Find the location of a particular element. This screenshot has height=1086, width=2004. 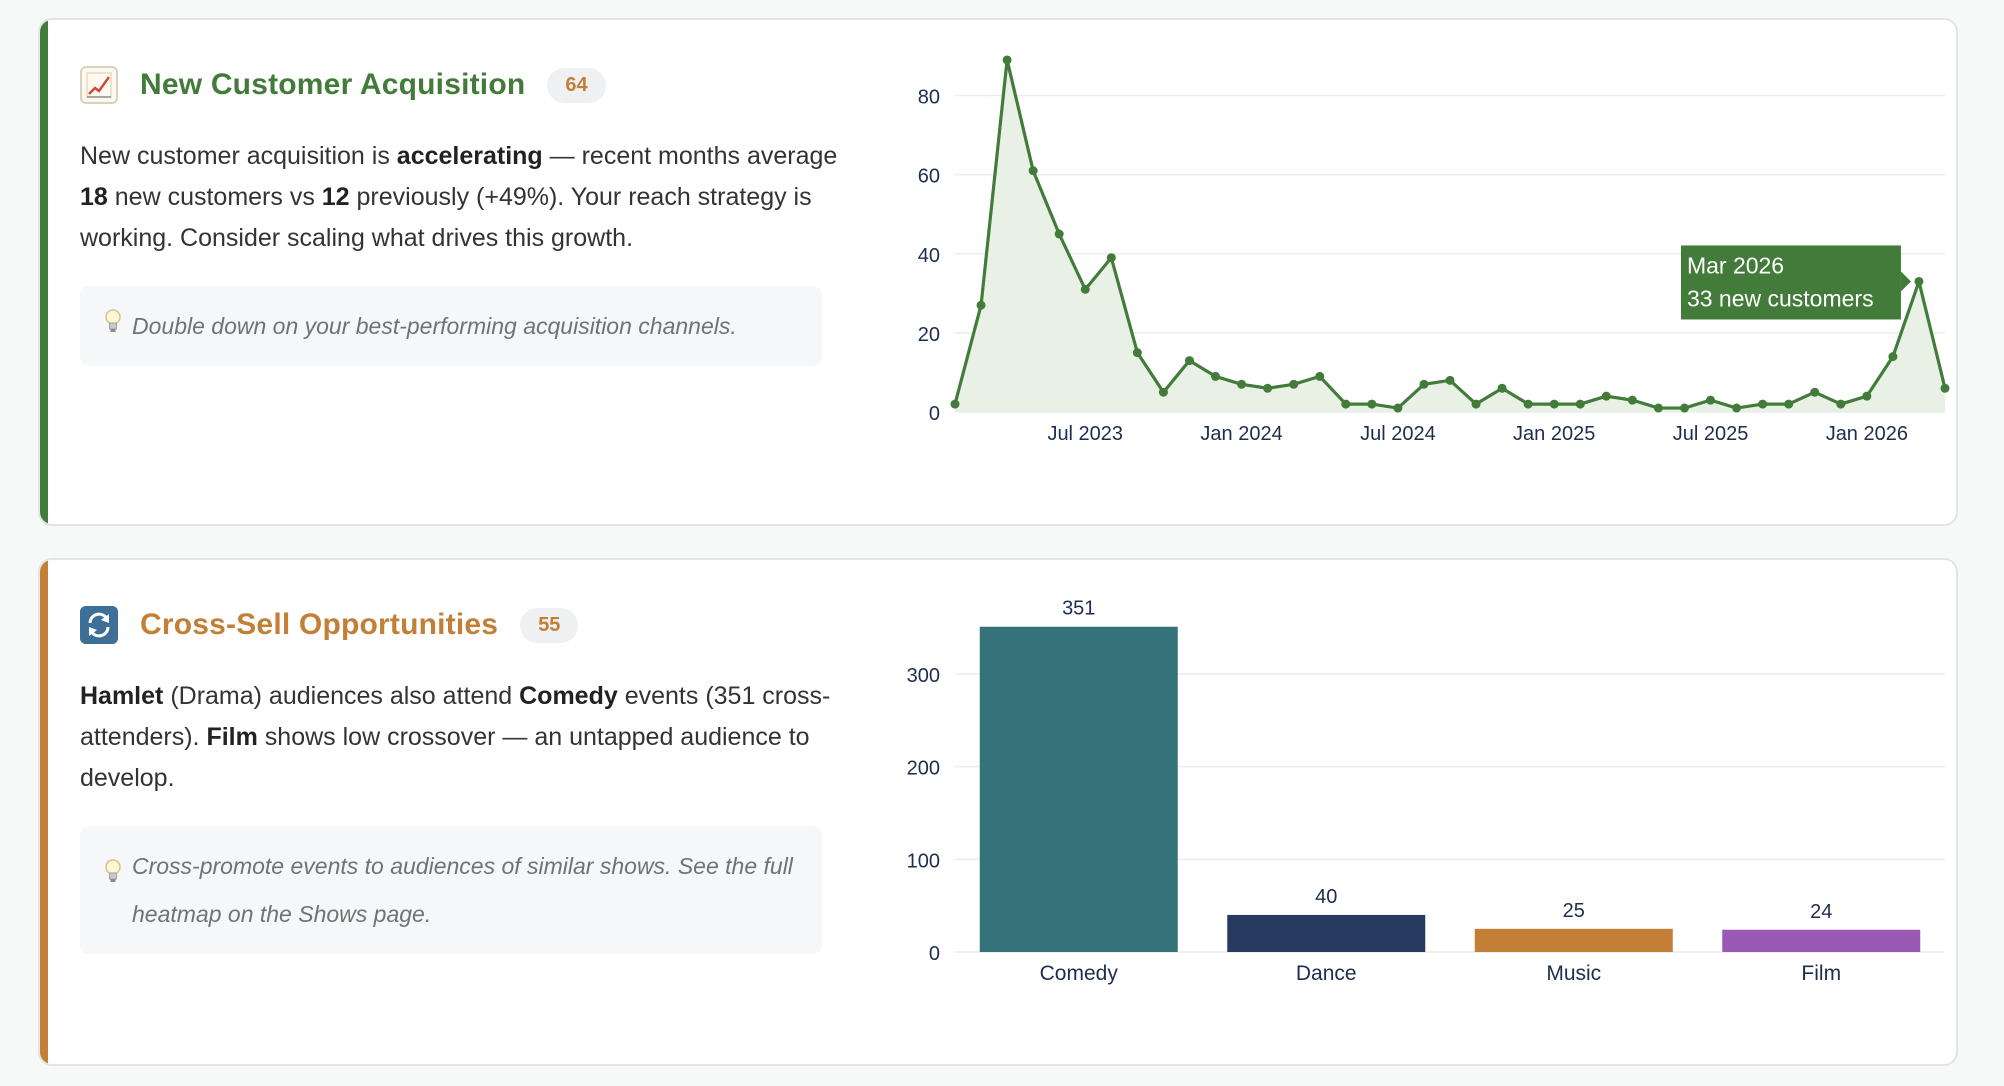

acquisition-score-badge: 64 is located at coordinates (576, 85).